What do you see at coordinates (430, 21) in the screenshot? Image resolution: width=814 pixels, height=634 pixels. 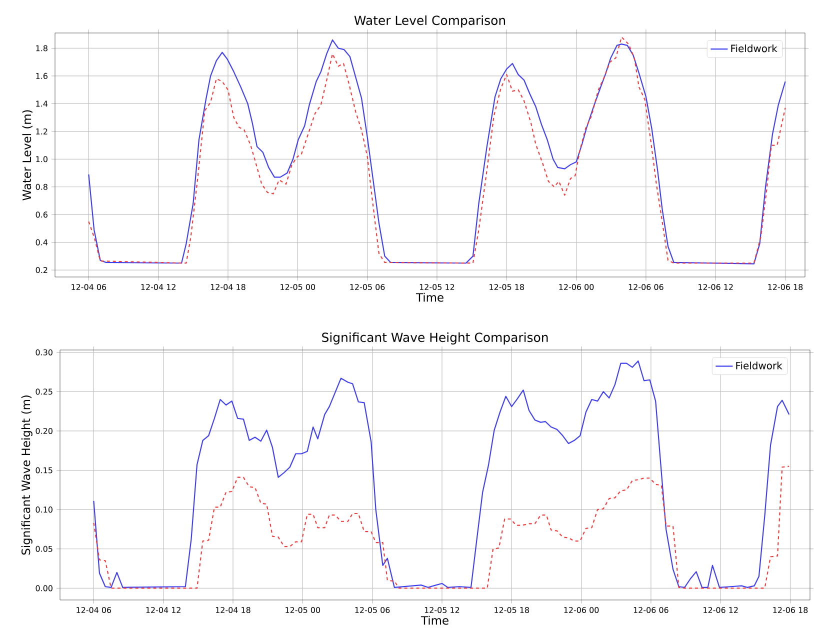 I see `chart-title: Water Level Comparison` at bounding box center [430, 21].